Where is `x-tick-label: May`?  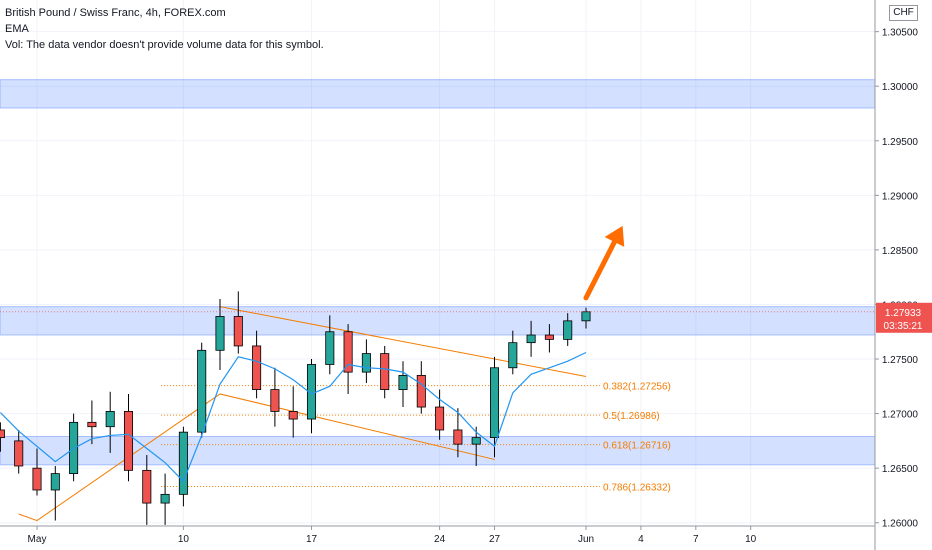
x-tick-label: May is located at coordinates (37, 539).